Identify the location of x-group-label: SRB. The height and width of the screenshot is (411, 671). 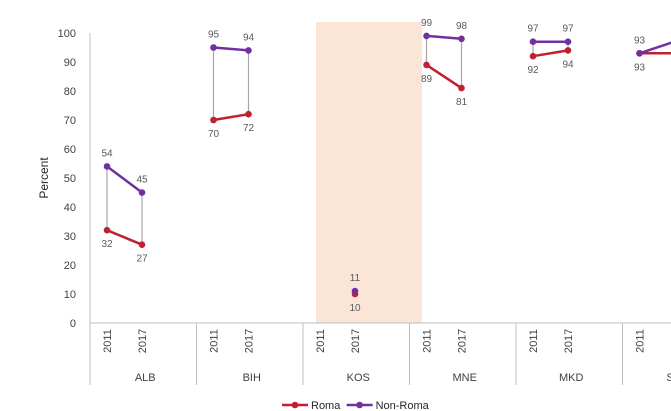
(668, 378).